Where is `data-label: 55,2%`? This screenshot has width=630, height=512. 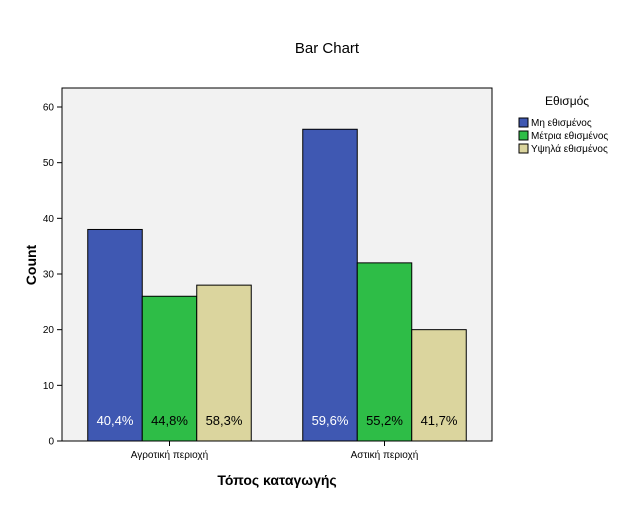
data-label: 55,2% is located at coordinates (384, 420).